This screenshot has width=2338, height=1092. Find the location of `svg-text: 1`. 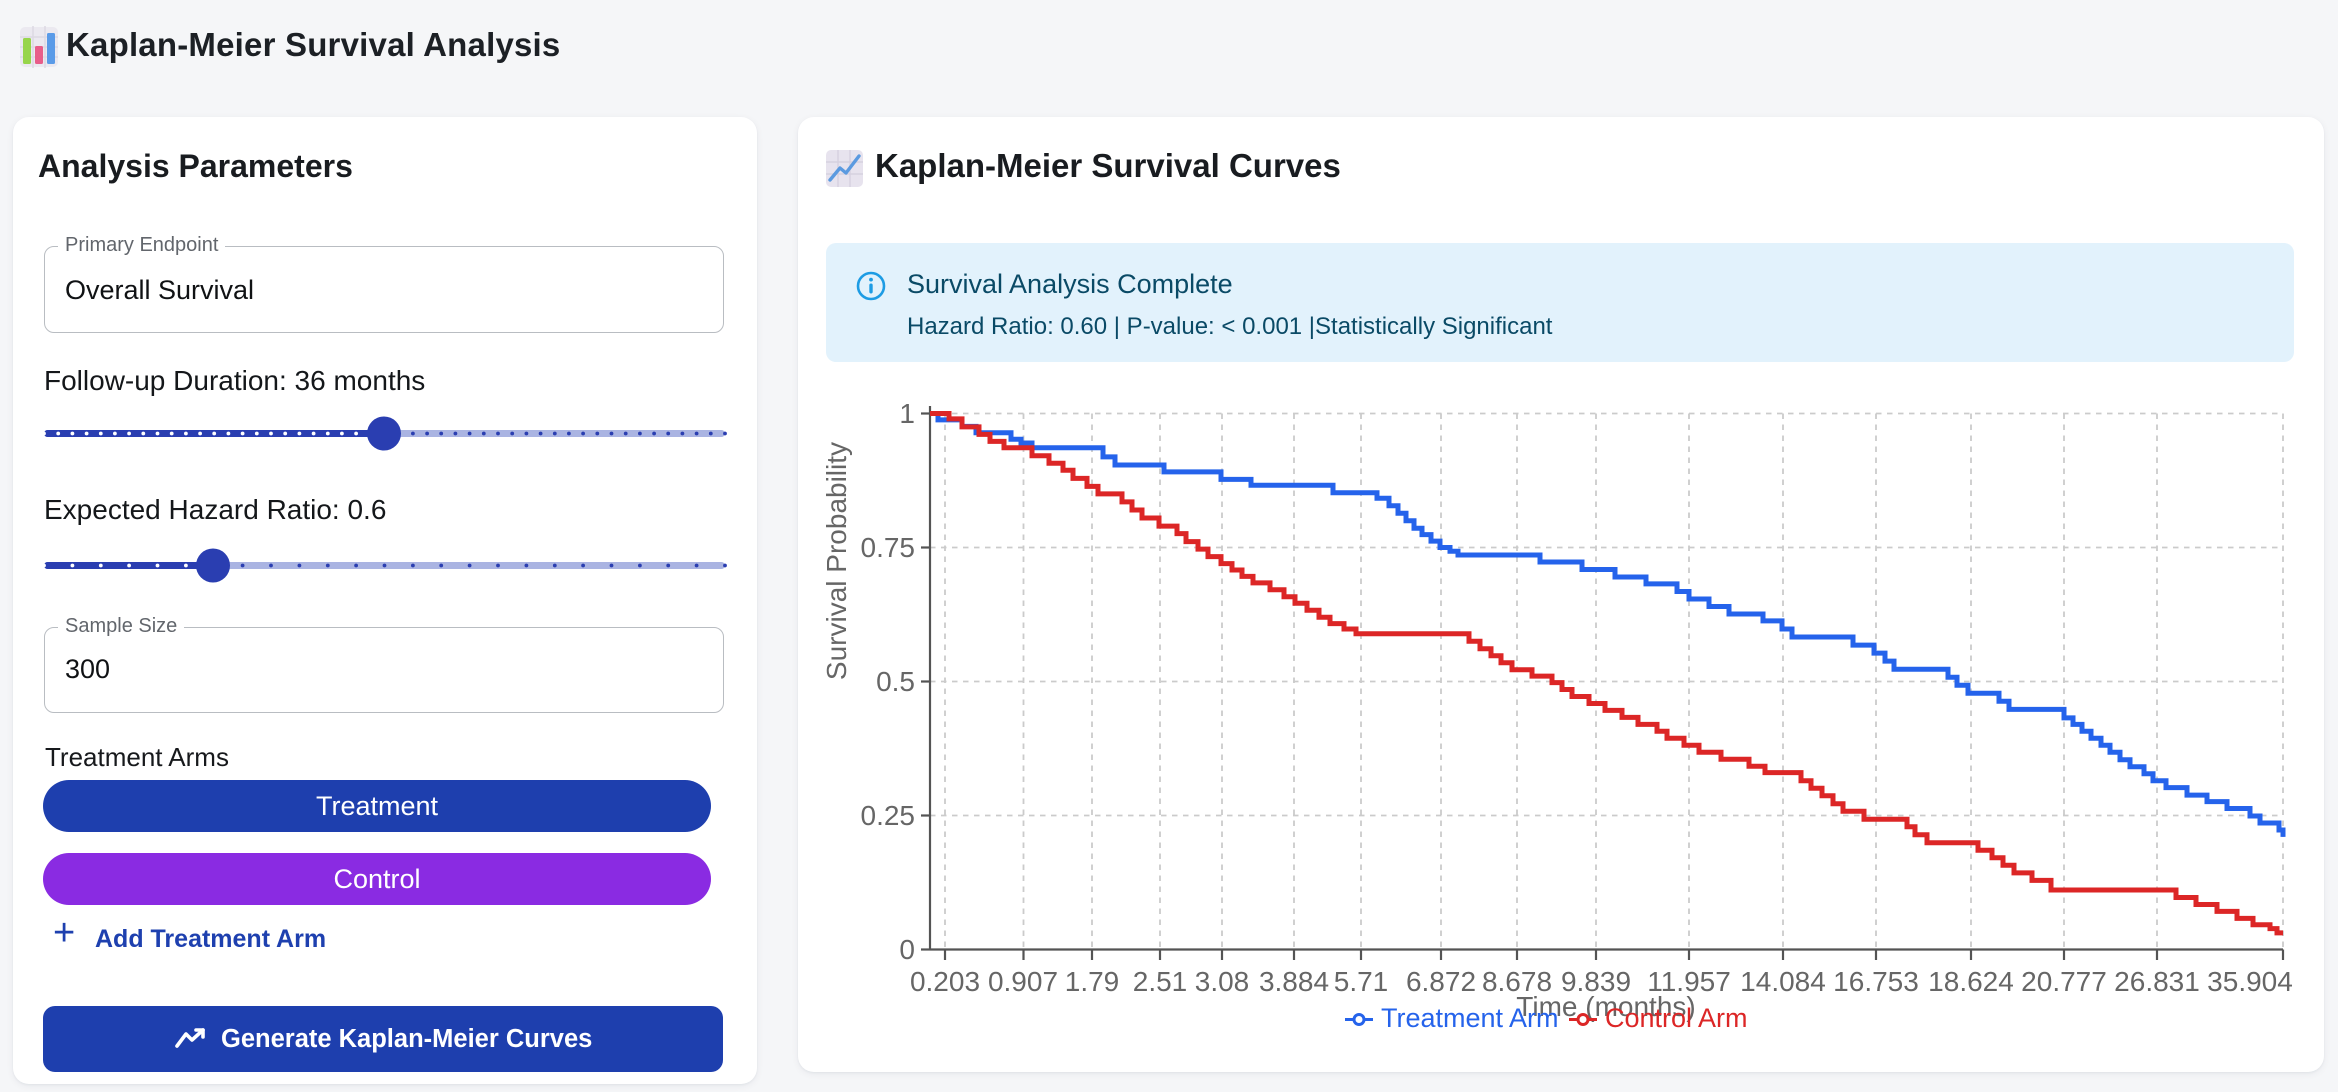

svg-text: 1 is located at coordinates (907, 413).